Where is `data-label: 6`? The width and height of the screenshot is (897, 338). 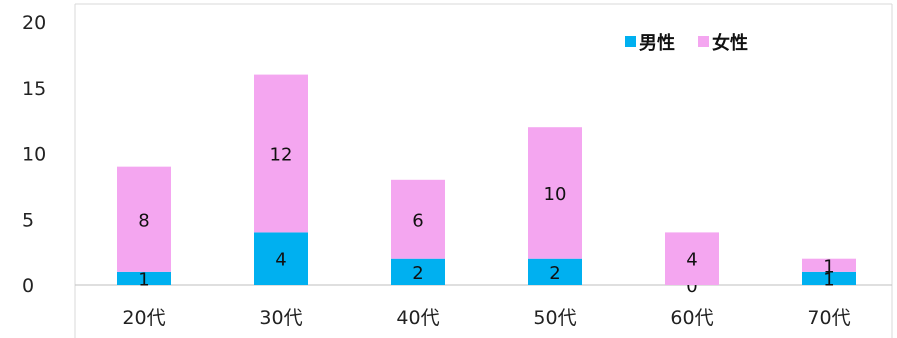 data-label: 6 is located at coordinates (417, 220).